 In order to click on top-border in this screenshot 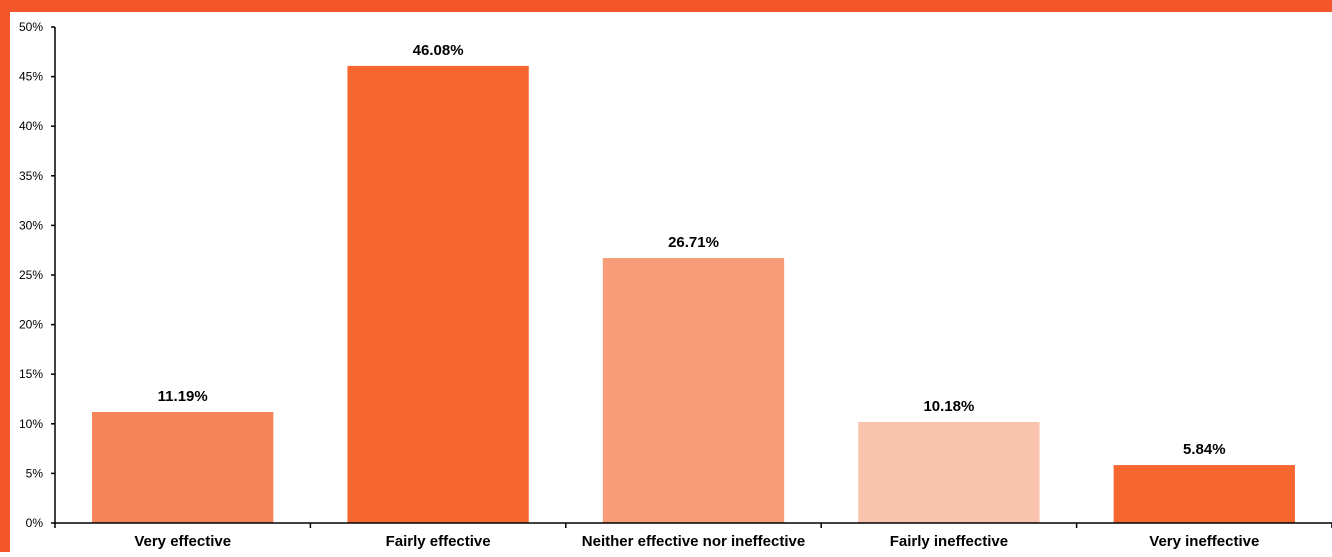, I will do `click(666, 6)`.